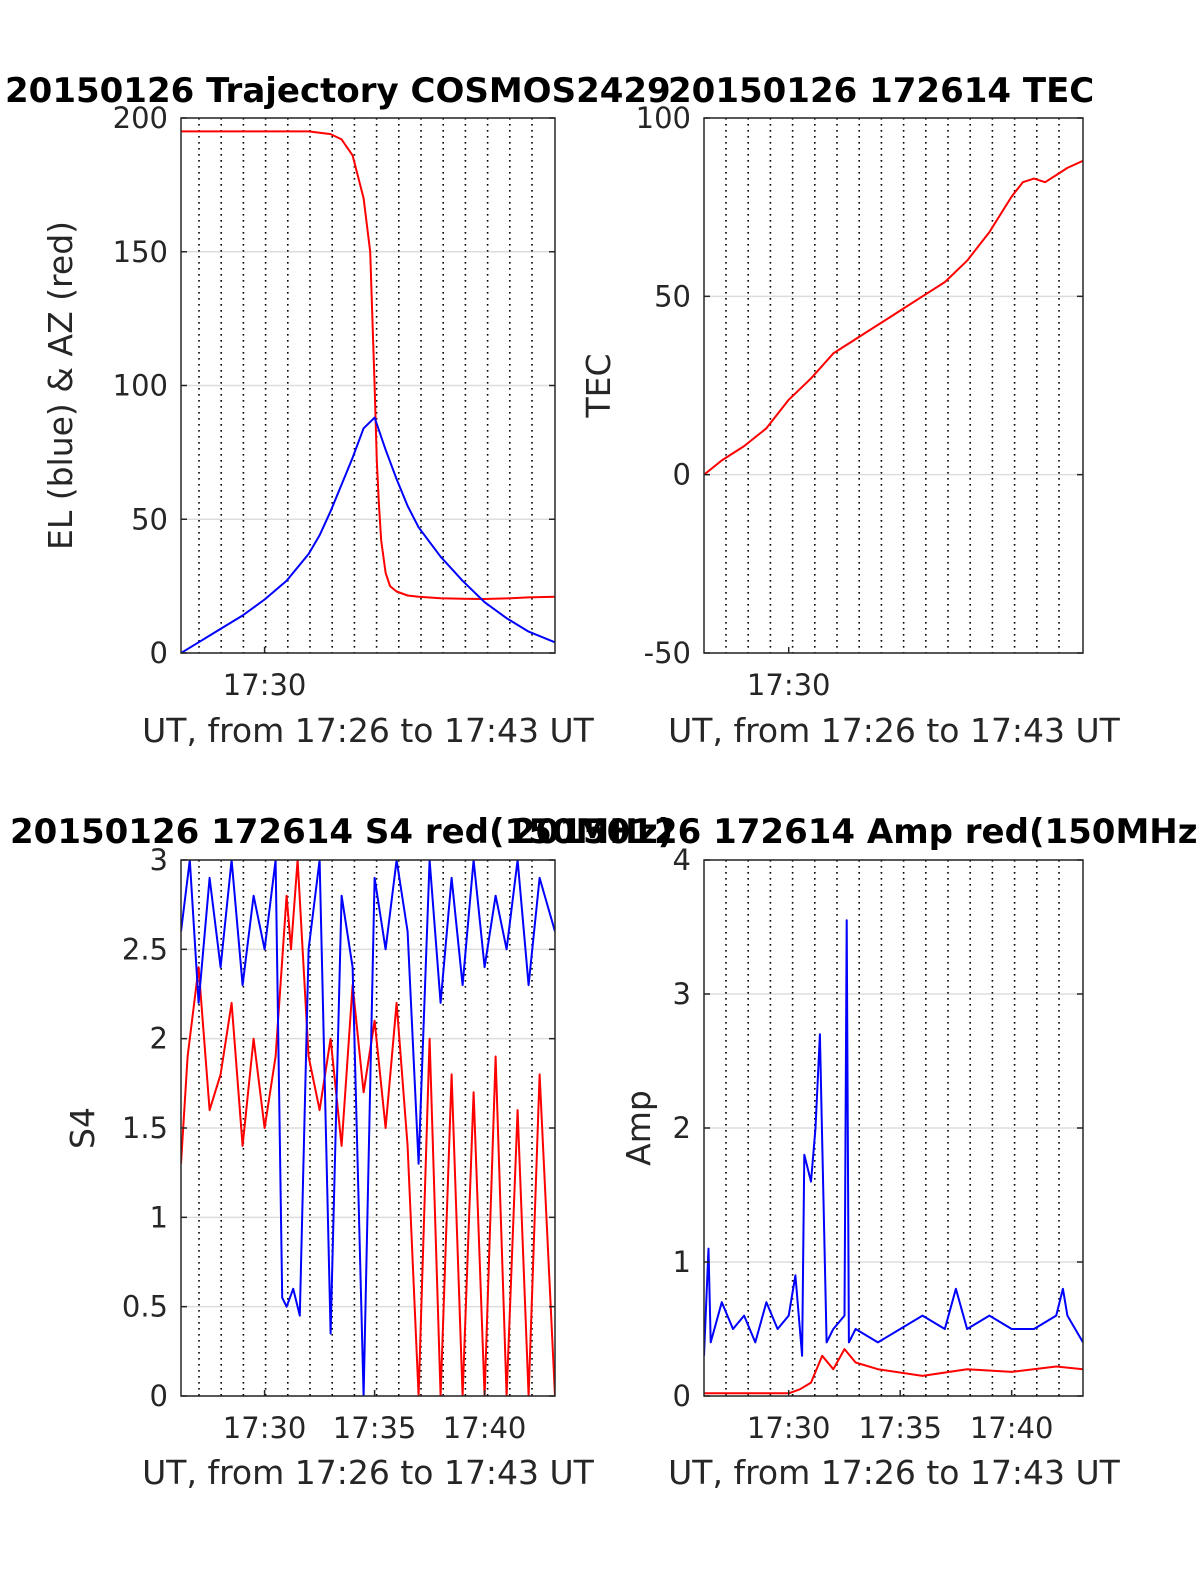 The height and width of the screenshot is (1575, 1200). I want to click on chart-1-ytick-label-1: 0, so click(682, 475).